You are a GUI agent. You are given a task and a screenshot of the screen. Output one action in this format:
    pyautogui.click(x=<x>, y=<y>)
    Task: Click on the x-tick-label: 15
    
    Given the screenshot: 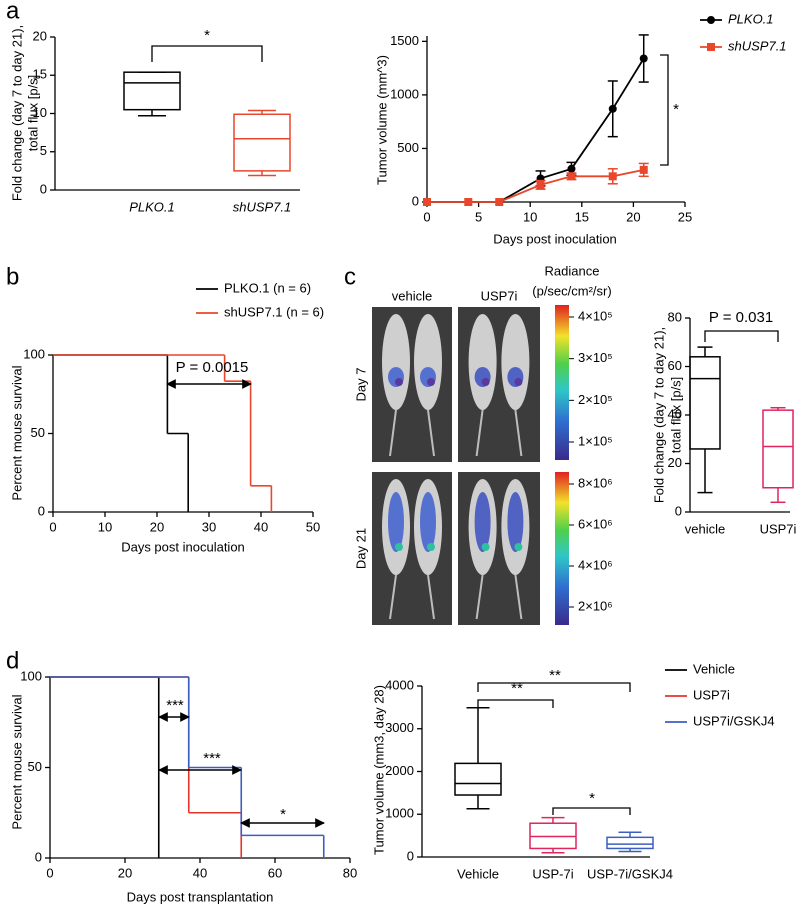 What is the action you would take?
    pyautogui.click(x=582, y=216)
    